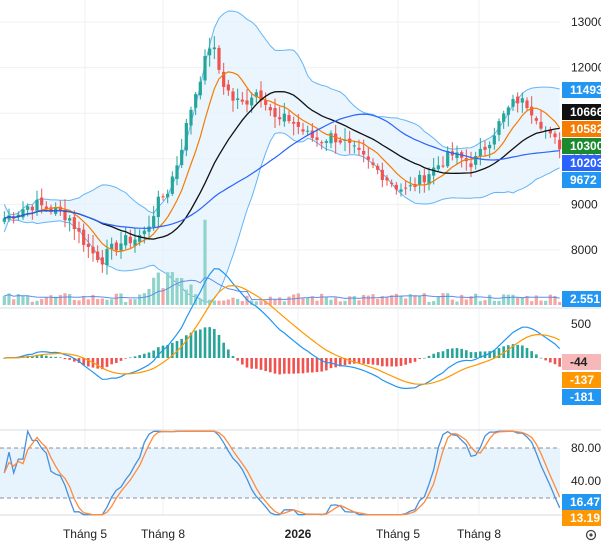 The image size is (601, 542). I want to click on price-tick-label: 12000, so click(586, 68).